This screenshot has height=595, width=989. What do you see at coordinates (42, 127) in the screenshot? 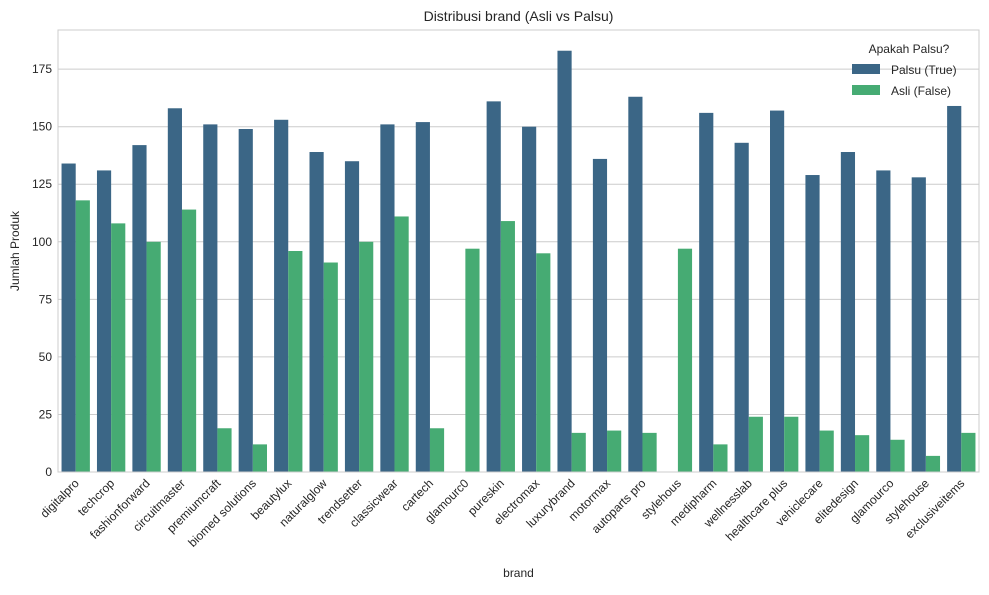
I see `y-tick-label: 150` at bounding box center [42, 127].